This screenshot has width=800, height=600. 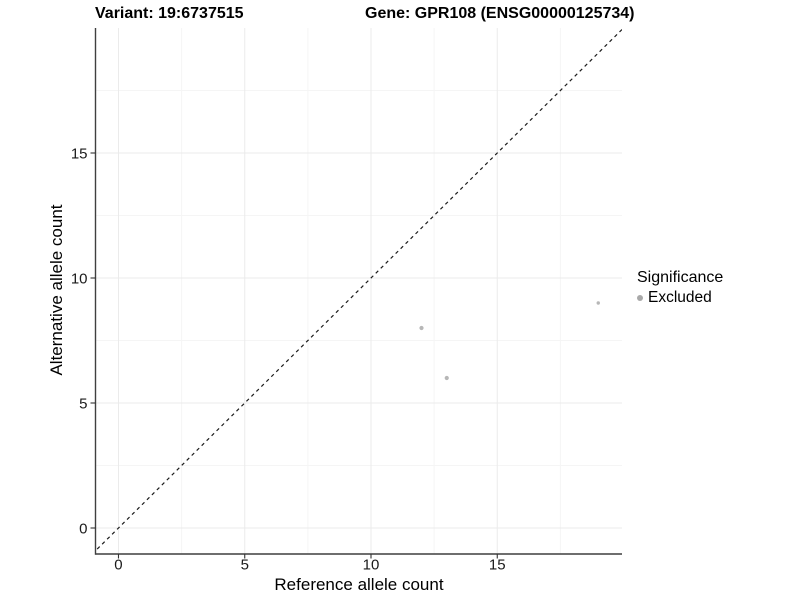 What do you see at coordinates (359, 584) in the screenshot?
I see `x-axis-title: Reference allele count` at bounding box center [359, 584].